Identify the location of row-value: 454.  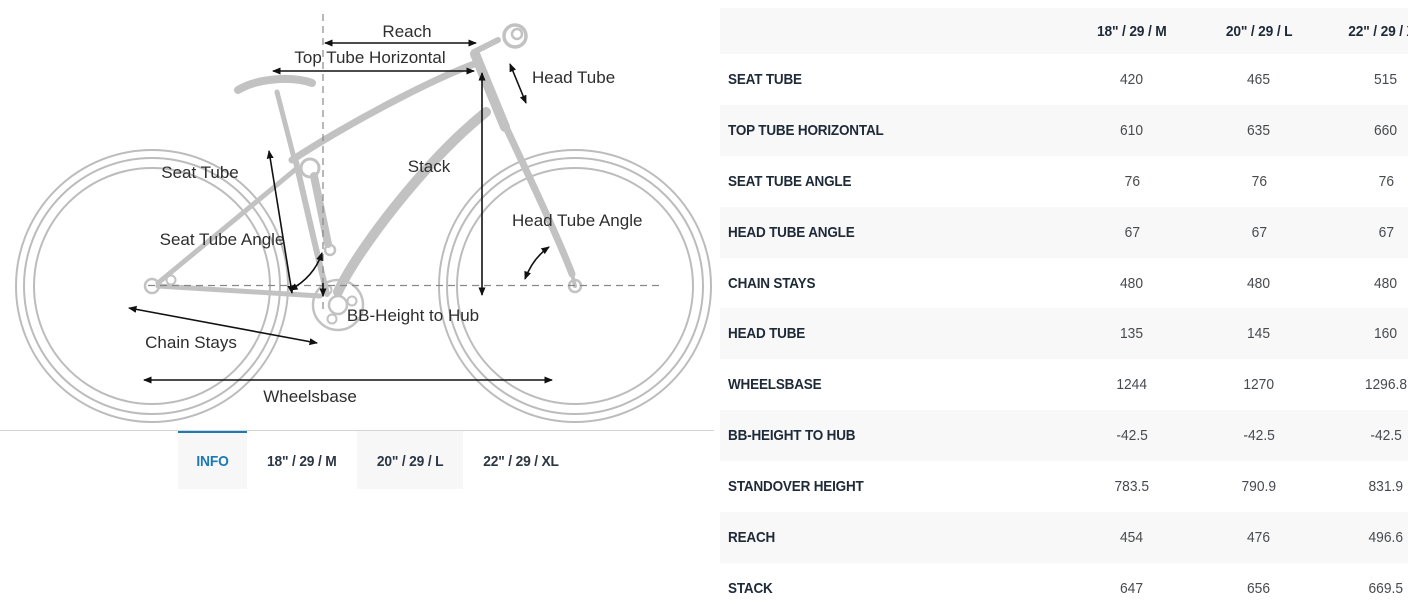
(1132, 537).